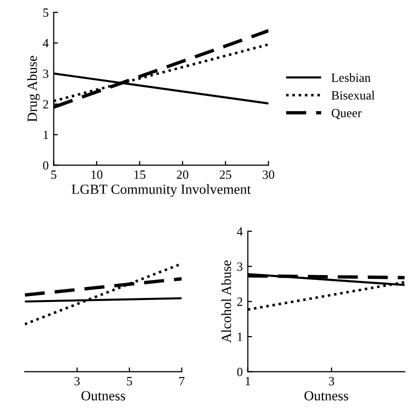  Describe the element at coordinates (161, 190) in the screenshot. I see `x-axis-title: LGBT Community Involvement` at that location.